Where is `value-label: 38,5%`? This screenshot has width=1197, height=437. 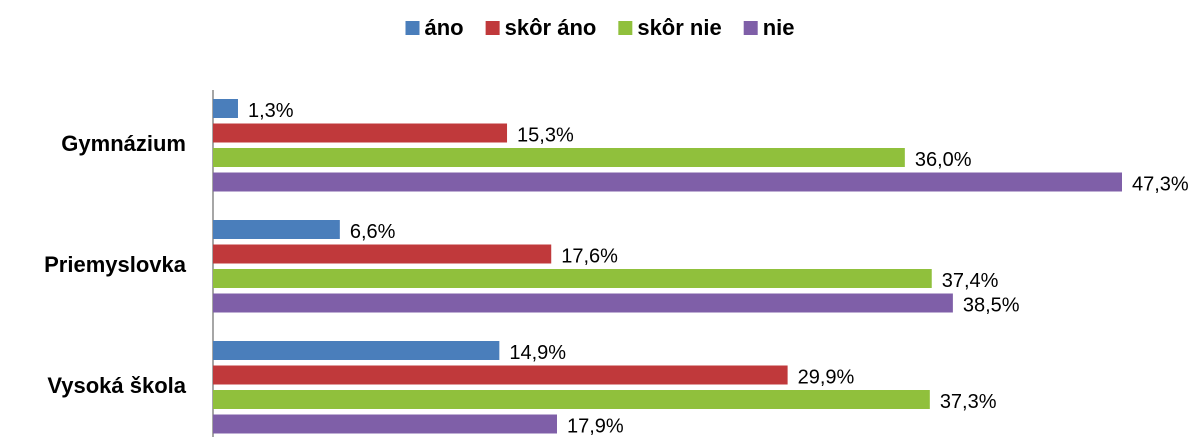
value-label: 38,5% is located at coordinates (991, 305).